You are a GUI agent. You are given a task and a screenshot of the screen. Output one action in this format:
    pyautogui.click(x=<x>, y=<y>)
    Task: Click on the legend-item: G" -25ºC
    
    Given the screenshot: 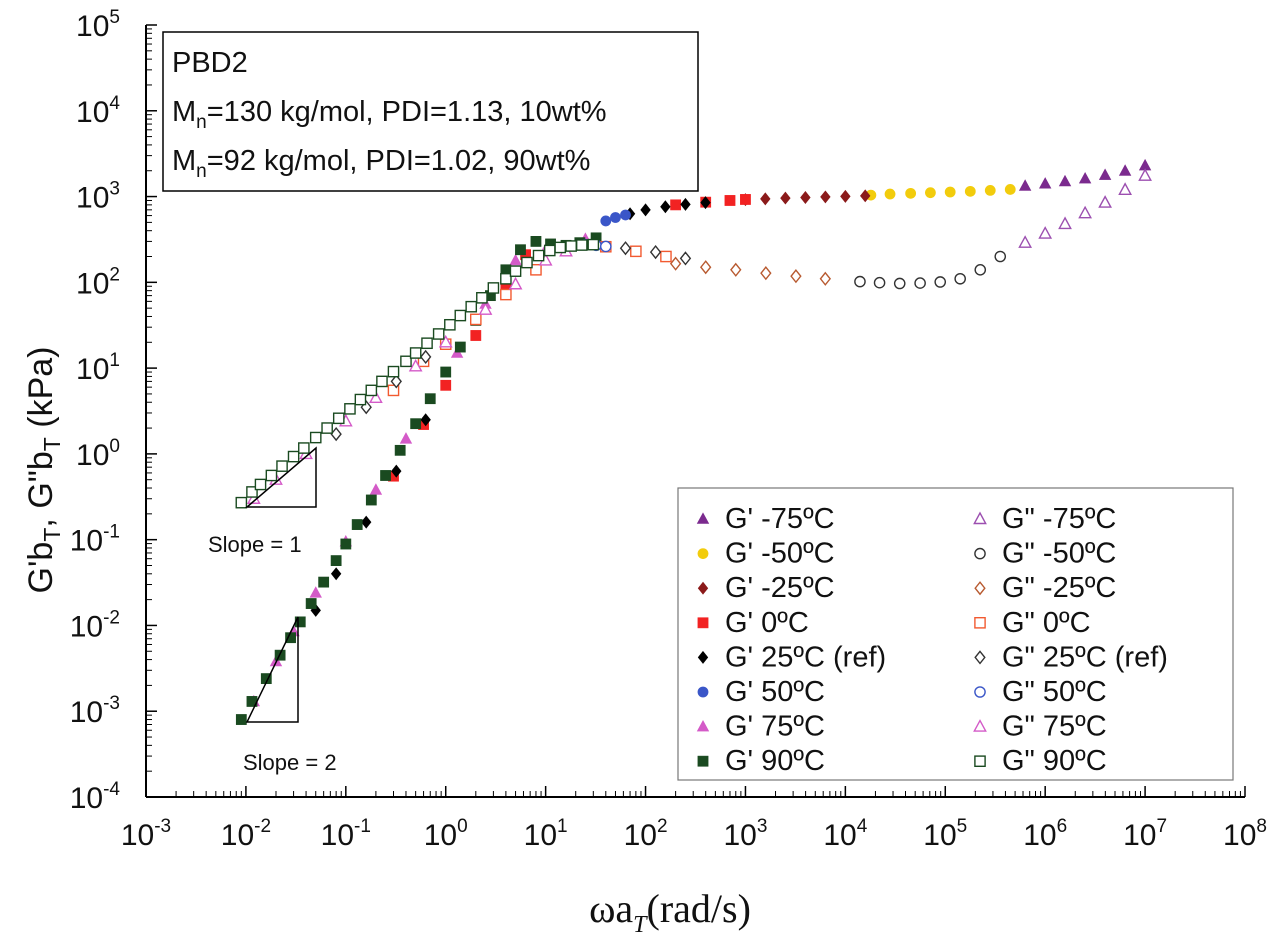 What is the action you would take?
    pyautogui.click(x=1045, y=588)
    